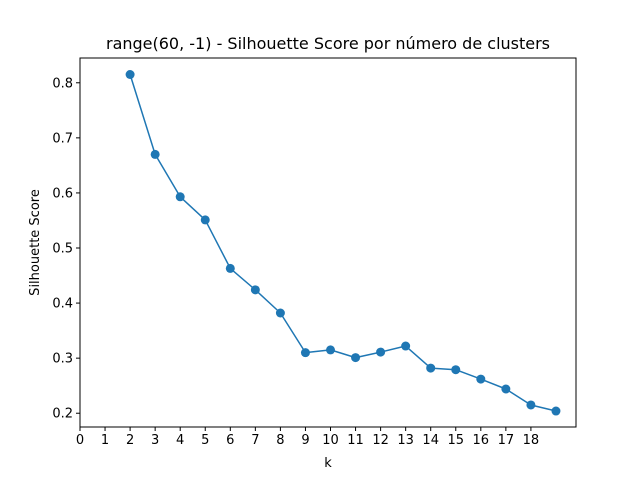 Image resolution: width=640 pixels, height=480 pixels. What do you see at coordinates (230, 440) in the screenshot?
I see `x-tick-label: 6` at bounding box center [230, 440].